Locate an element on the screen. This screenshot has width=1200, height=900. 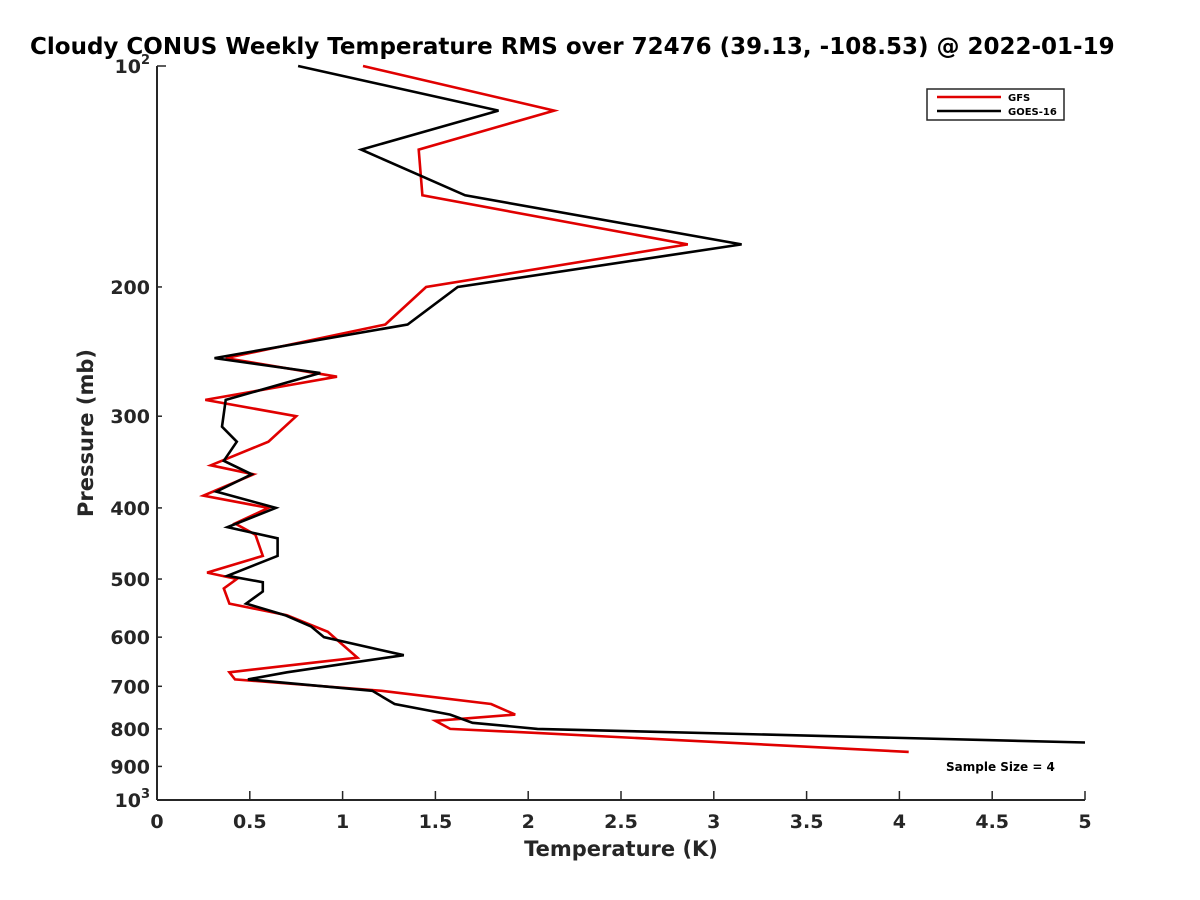
x-ticks: 0 0.5 1 1.5 2 2.5 3 3.5 4 4.5 5 is located at coordinates (621, 812).